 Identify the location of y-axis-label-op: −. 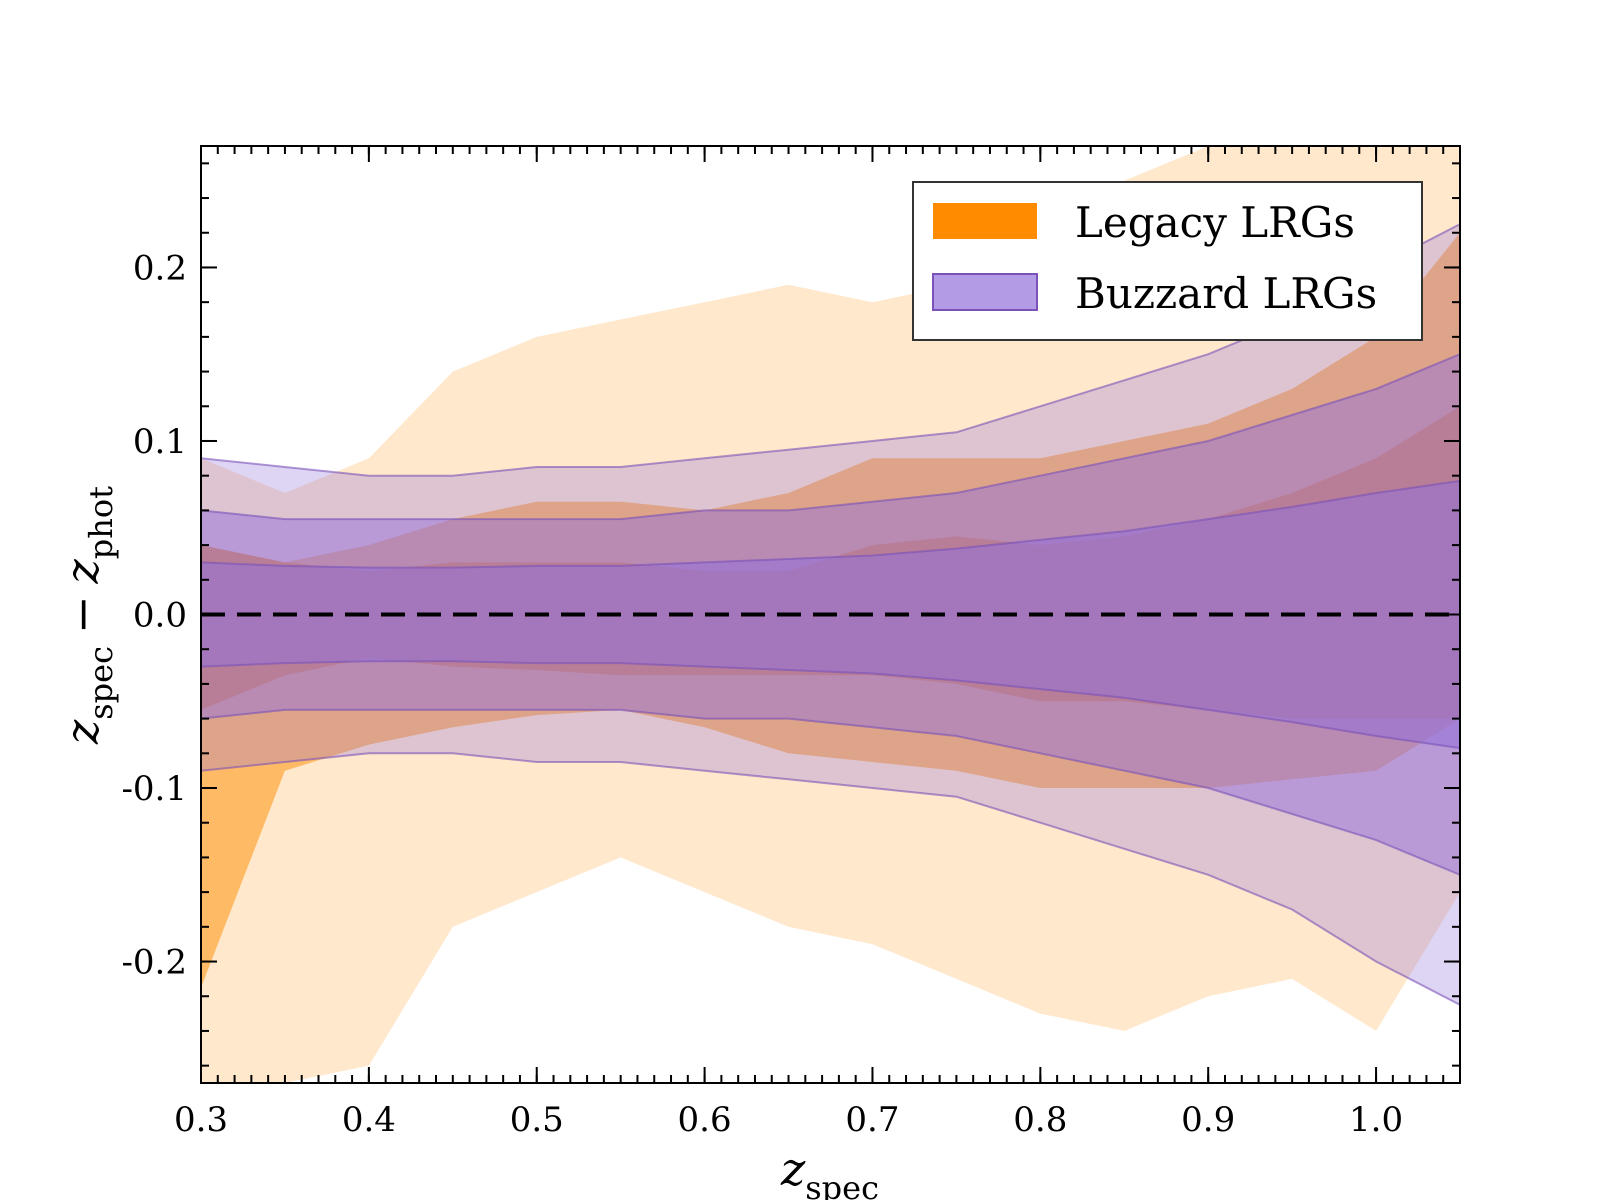
(82, 614).